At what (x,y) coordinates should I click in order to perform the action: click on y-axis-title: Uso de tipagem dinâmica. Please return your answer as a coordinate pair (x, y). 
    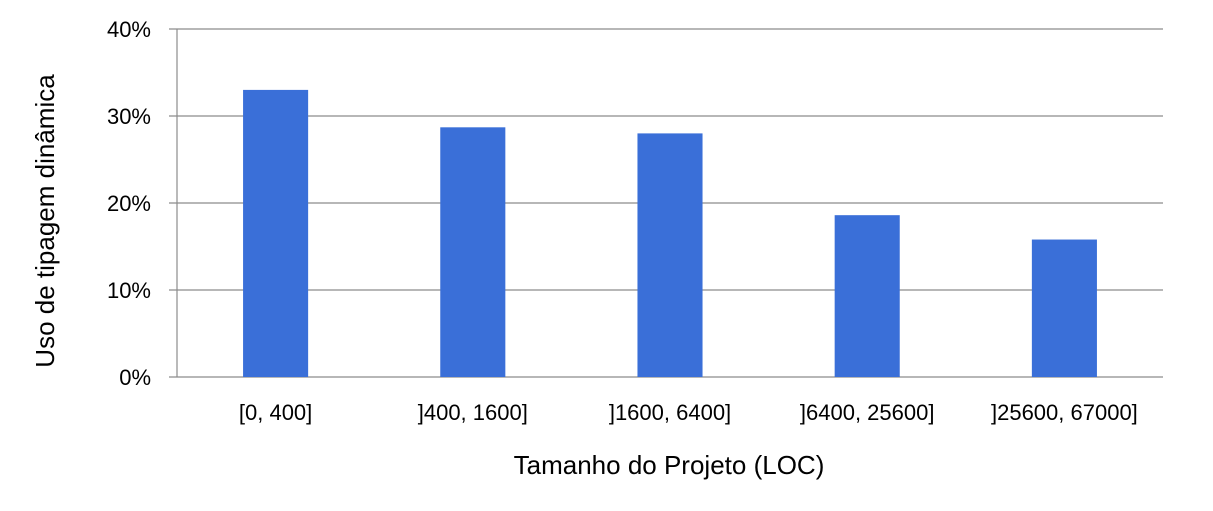
    Looking at the image, I should click on (45, 221).